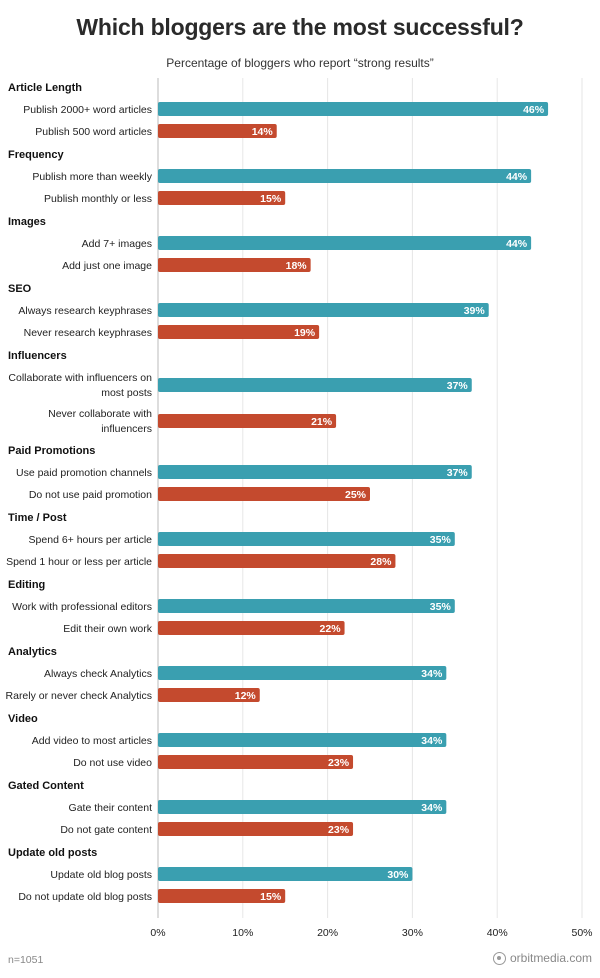 The image size is (600, 978). What do you see at coordinates (475, 311) in the screenshot?
I see `bar-value-label: 39%` at bounding box center [475, 311].